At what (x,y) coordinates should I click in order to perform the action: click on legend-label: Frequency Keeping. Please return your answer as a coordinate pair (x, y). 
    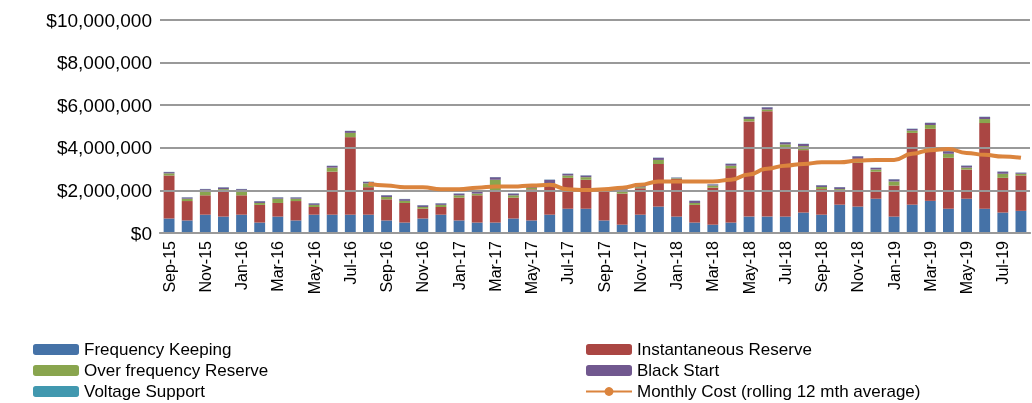
    Looking at the image, I should click on (158, 349).